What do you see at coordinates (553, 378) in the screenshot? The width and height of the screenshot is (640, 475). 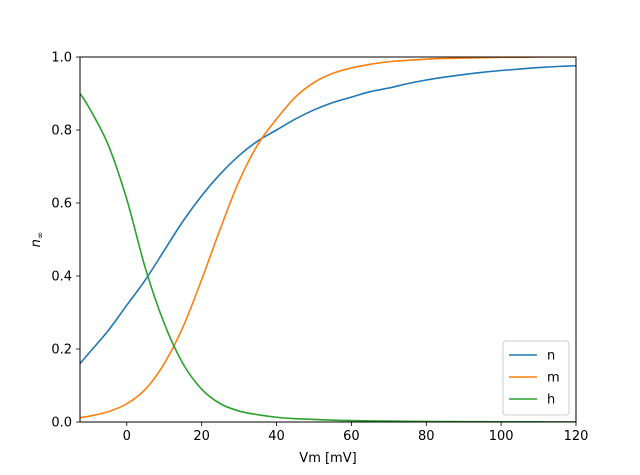 I see `legend-label-m: m` at bounding box center [553, 378].